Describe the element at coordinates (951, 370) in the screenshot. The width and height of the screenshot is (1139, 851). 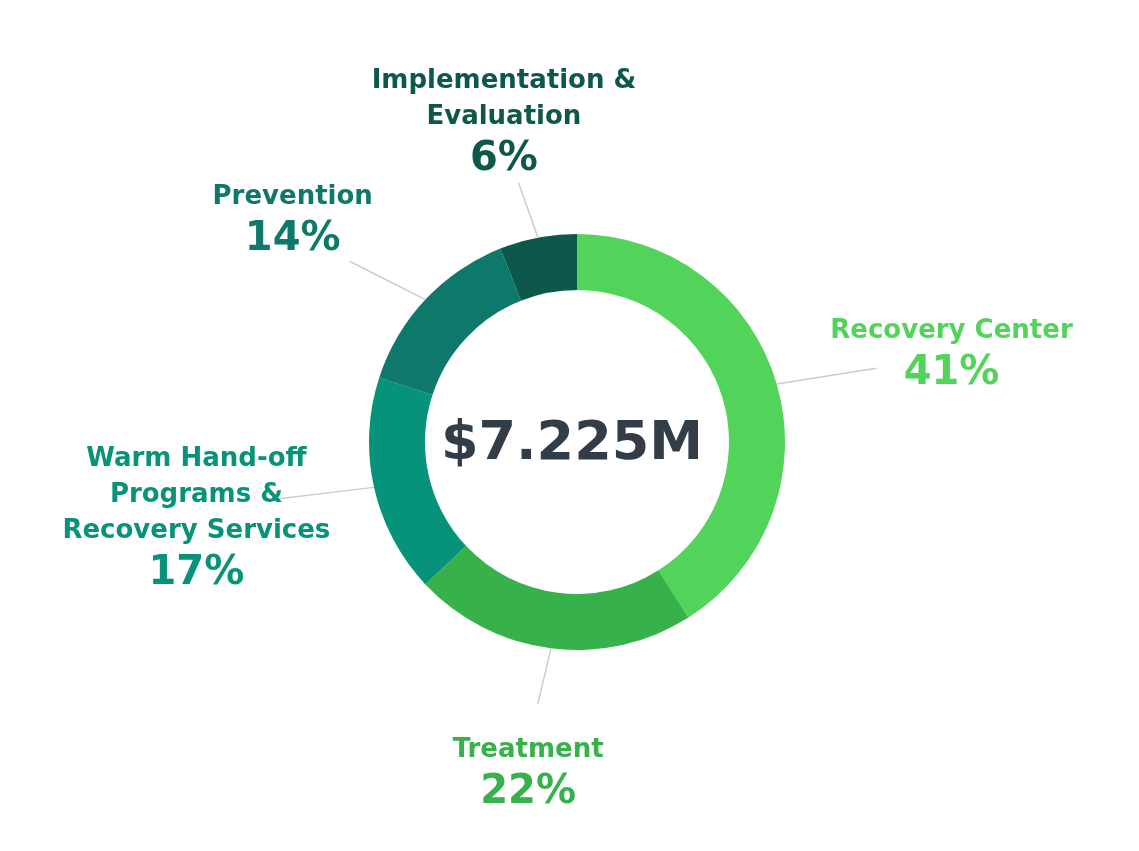
I see `data-label: 41%` at that location.